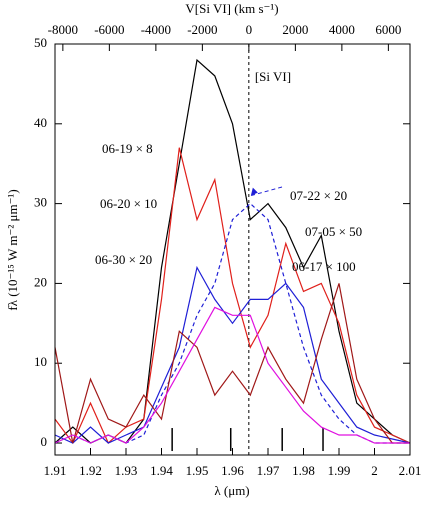 The width and height of the screenshot is (436, 513). I want to click on x2-tick-label: 2000, so click(295, 29).